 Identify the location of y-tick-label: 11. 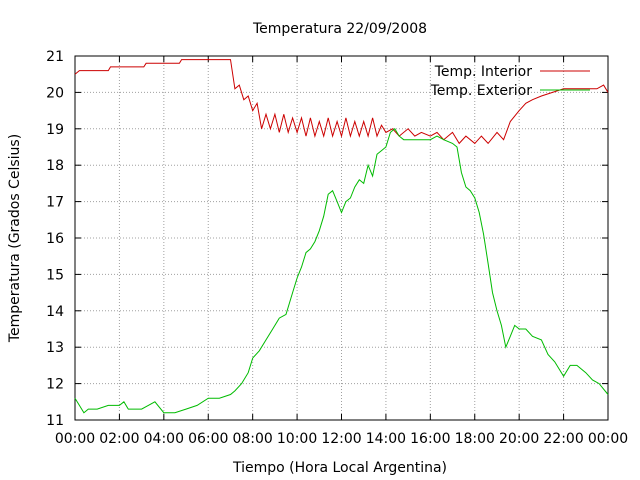
(55, 421).